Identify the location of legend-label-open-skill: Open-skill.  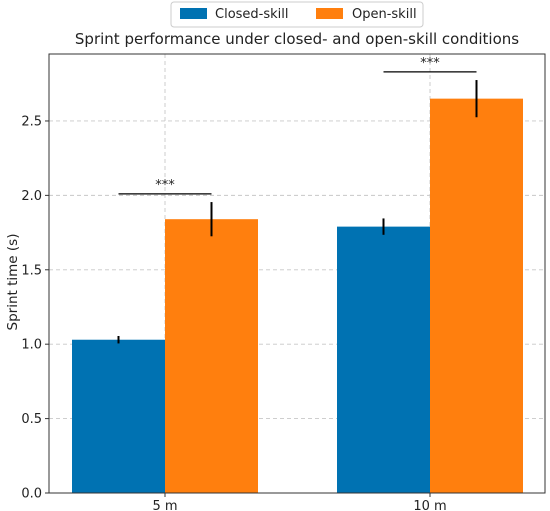
(384, 14).